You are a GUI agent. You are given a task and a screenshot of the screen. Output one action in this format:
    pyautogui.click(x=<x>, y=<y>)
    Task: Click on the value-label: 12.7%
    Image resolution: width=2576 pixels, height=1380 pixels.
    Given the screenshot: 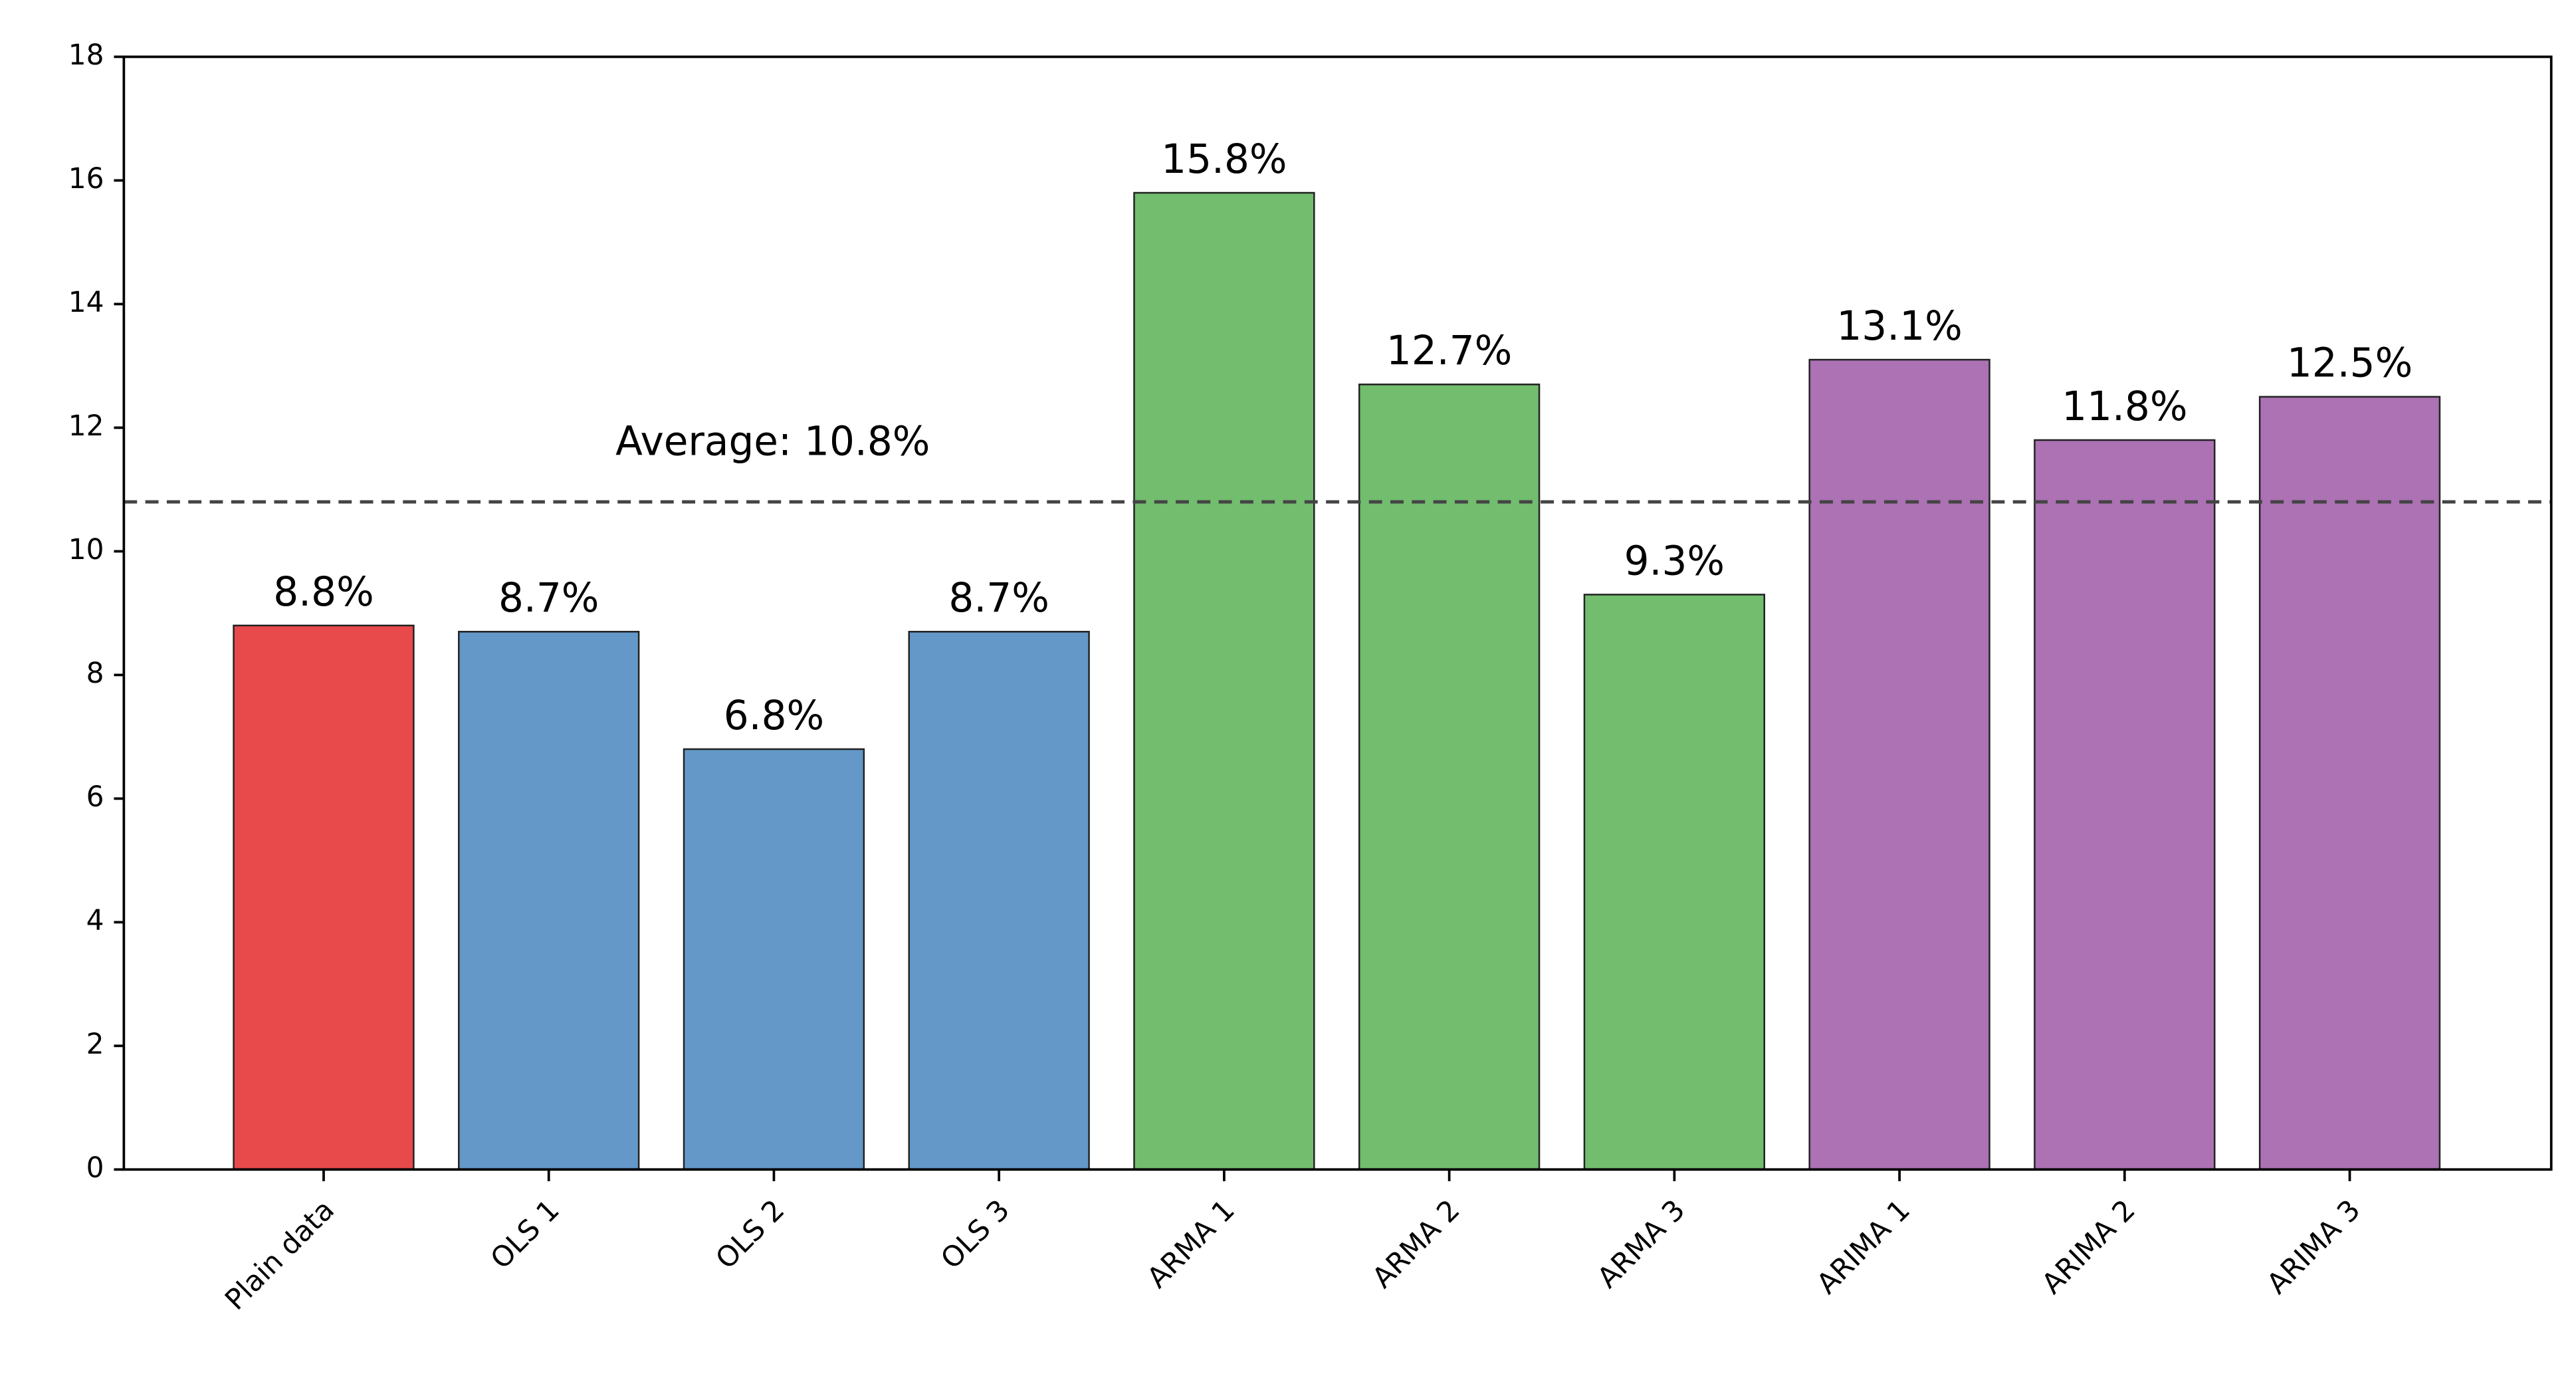 What is the action you would take?
    pyautogui.click(x=1449, y=351)
    